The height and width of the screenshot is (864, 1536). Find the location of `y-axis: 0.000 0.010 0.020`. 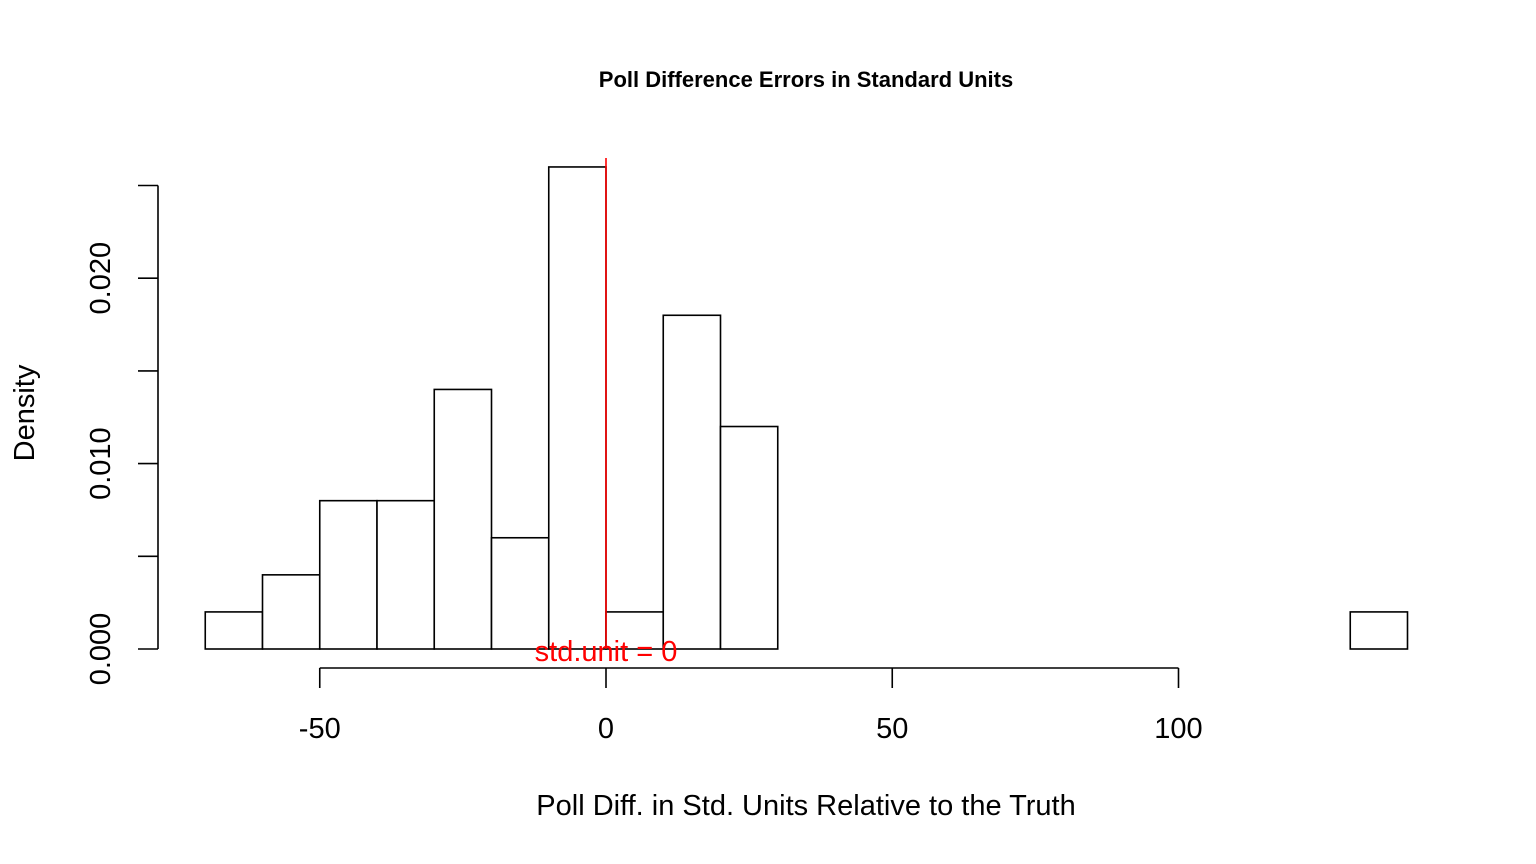

y-axis: 0.000 0.010 0.020 is located at coordinates (122, 435).